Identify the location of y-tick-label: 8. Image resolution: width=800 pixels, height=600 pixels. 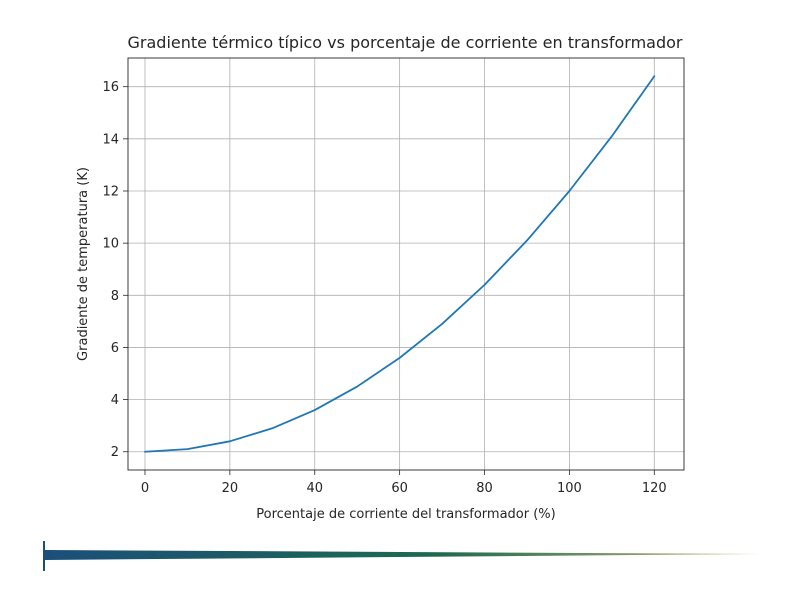
(115, 296).